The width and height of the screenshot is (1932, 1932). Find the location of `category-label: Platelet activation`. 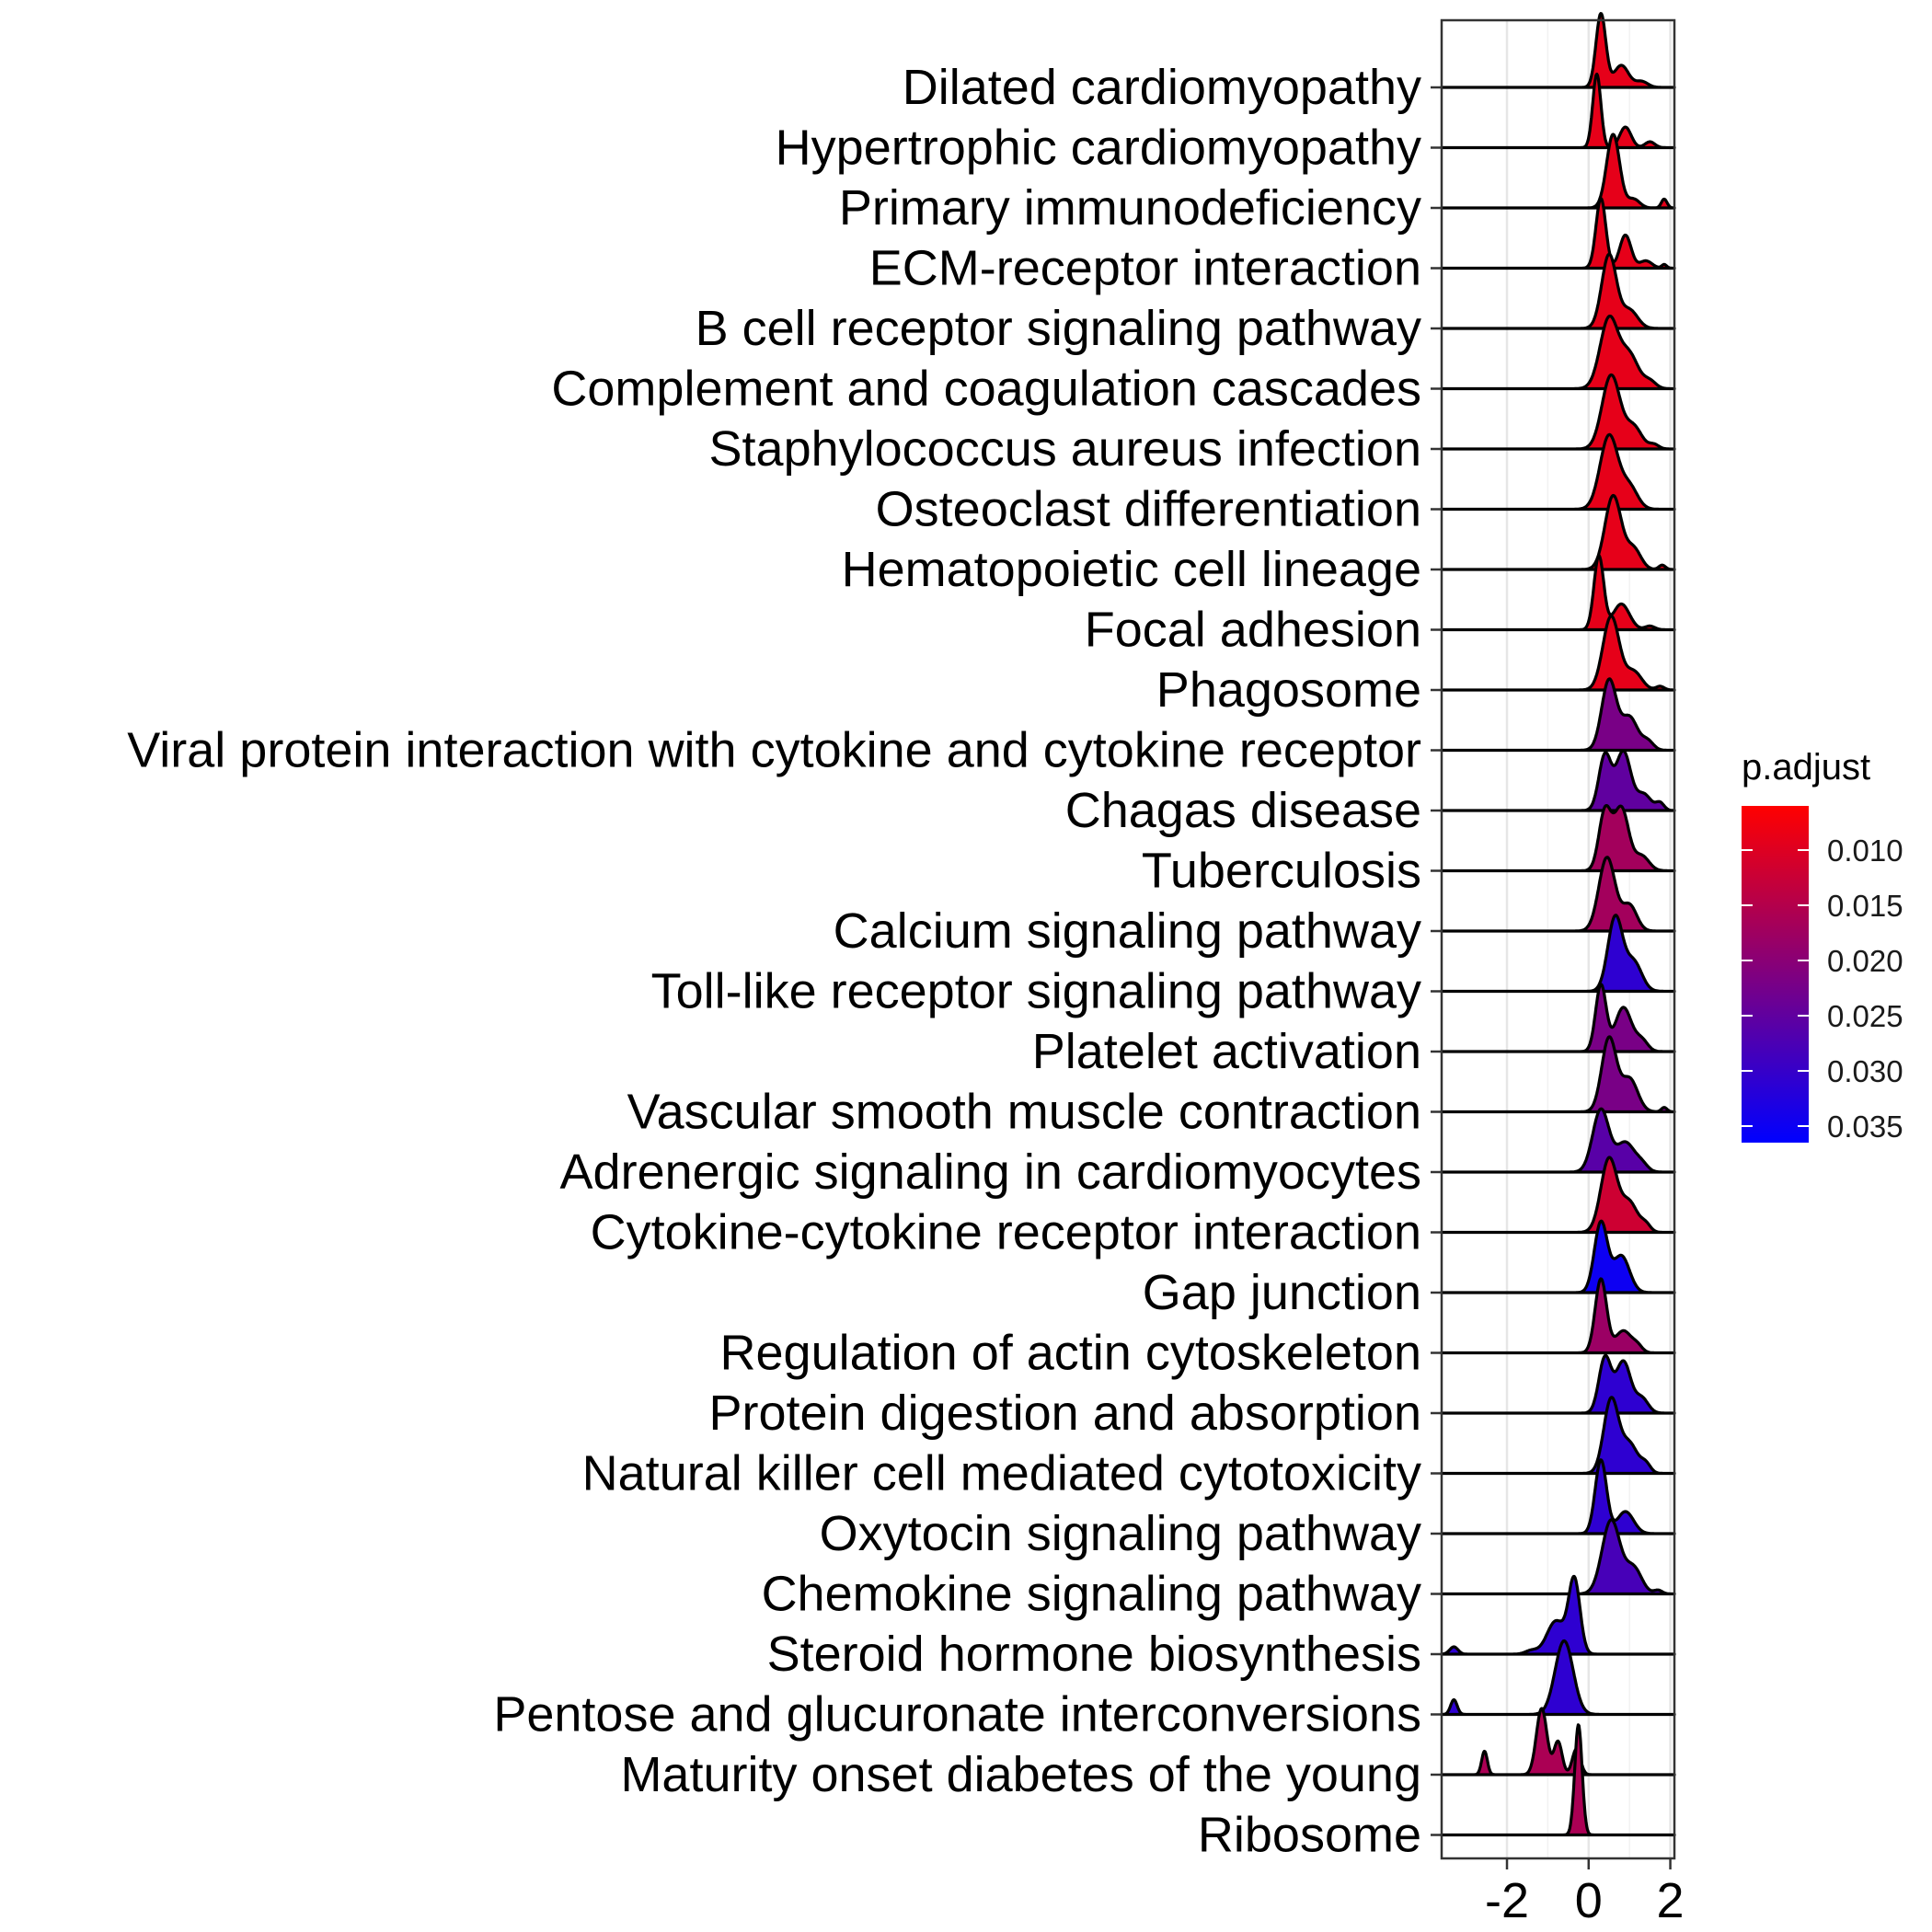

category-label: Platelet activation is located at coordinates (1226, 1051).